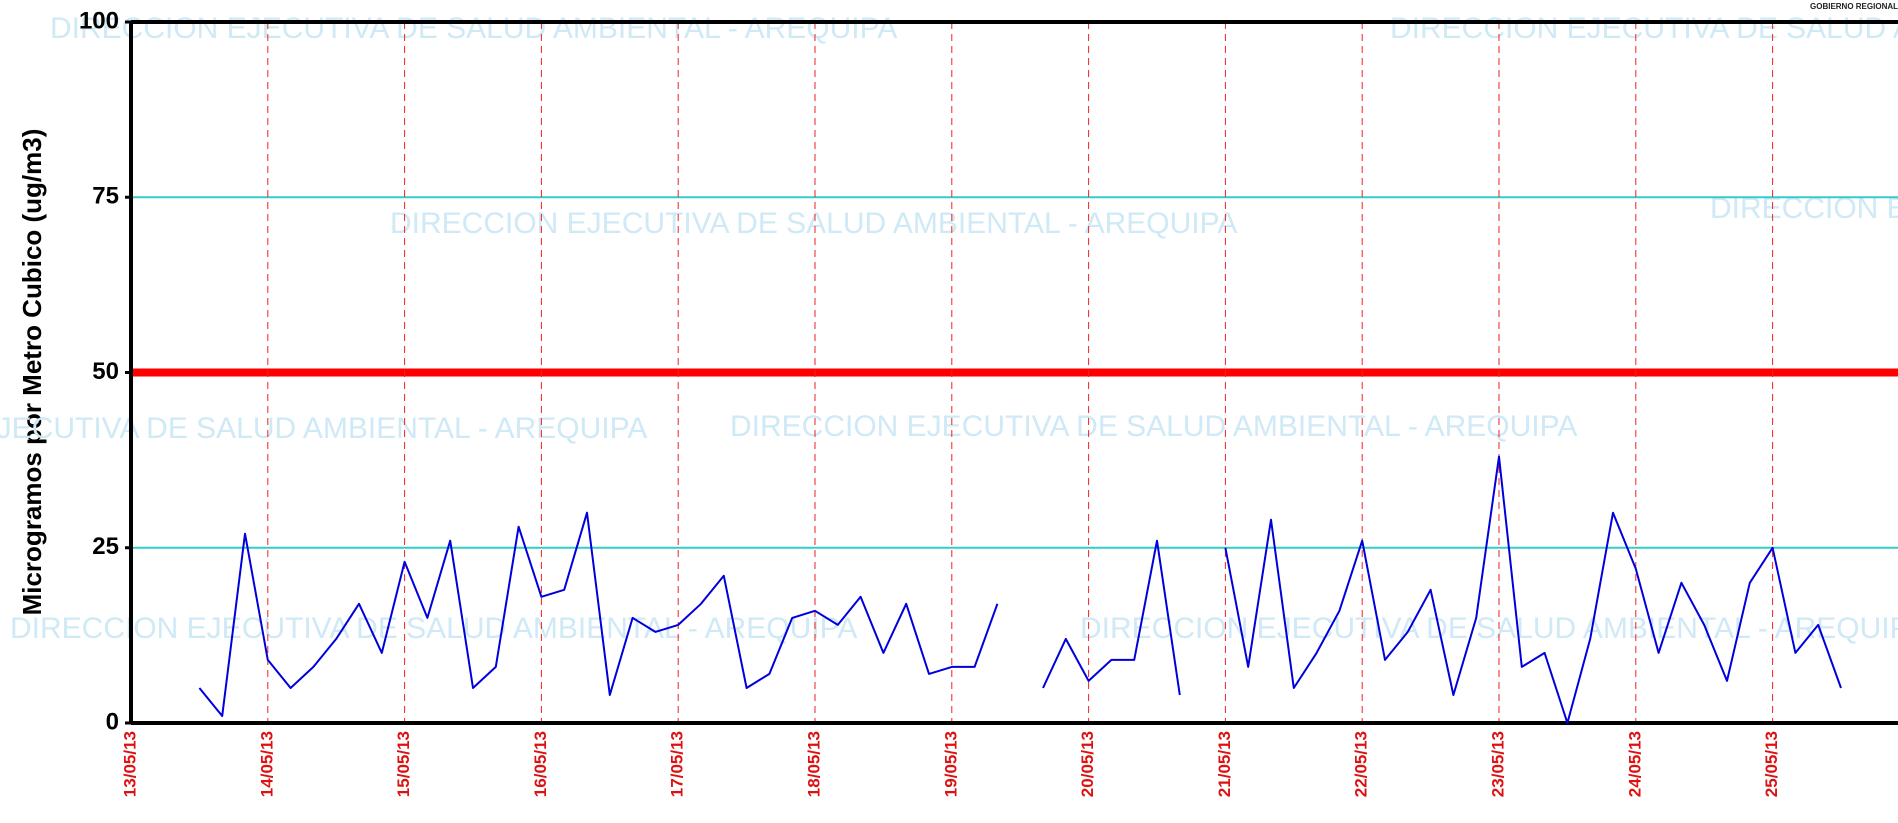  What do you see at coordinates (1087, 764) in the screenshot?
I see `x-tick-label: 20/05/13` at bounding box center [1087, 764].